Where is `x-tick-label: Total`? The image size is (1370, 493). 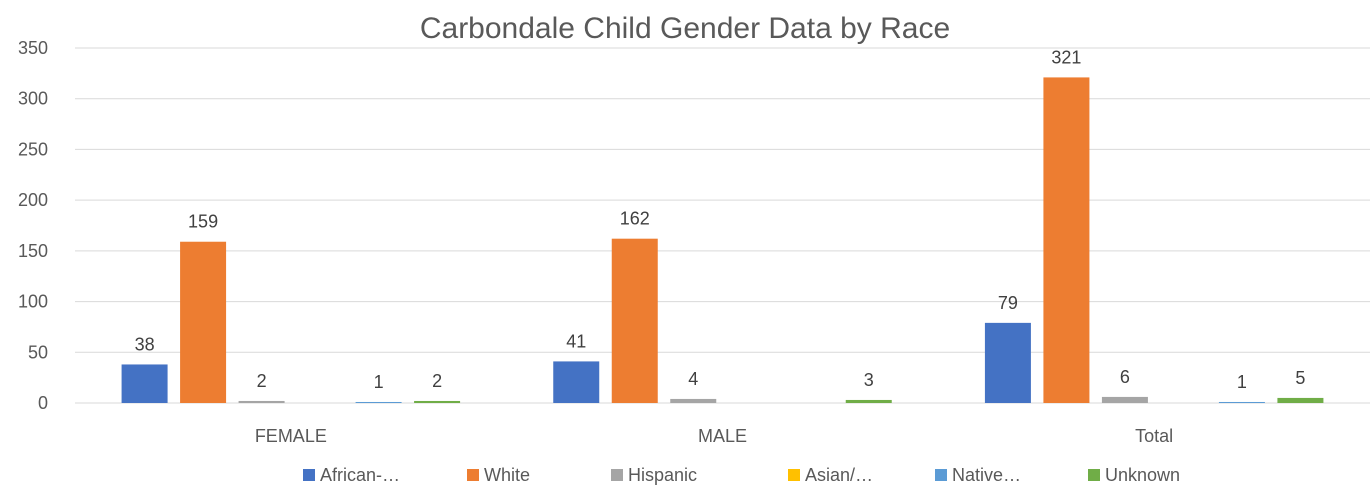 x-tick-label: Total is located at coordinates (1154, 436).